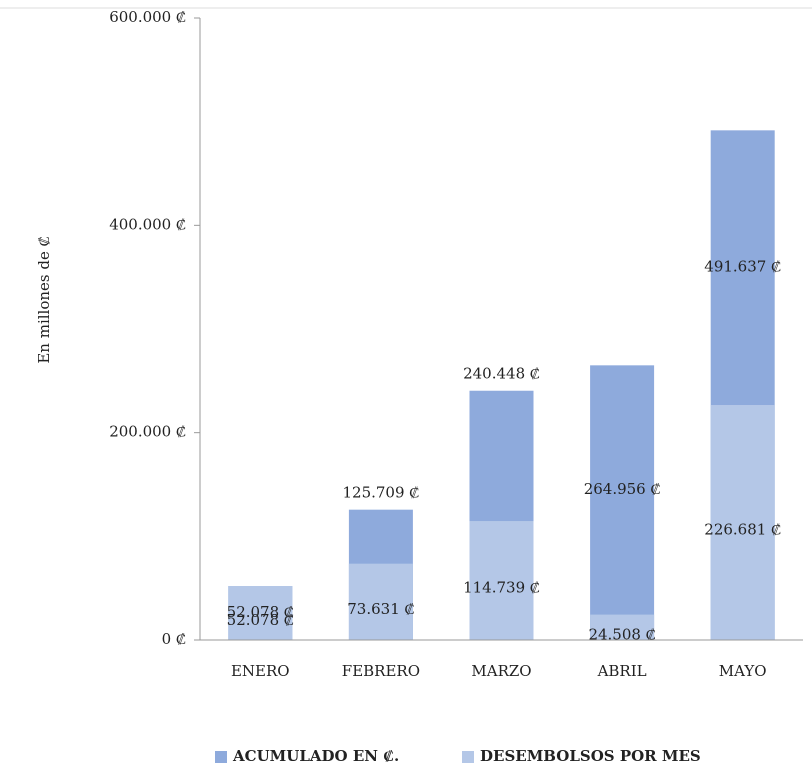  What do you see at coordinates (743, 671) in the screenshot?
I see `x-tick-label: MAYO` at bounding box center [743, 671].